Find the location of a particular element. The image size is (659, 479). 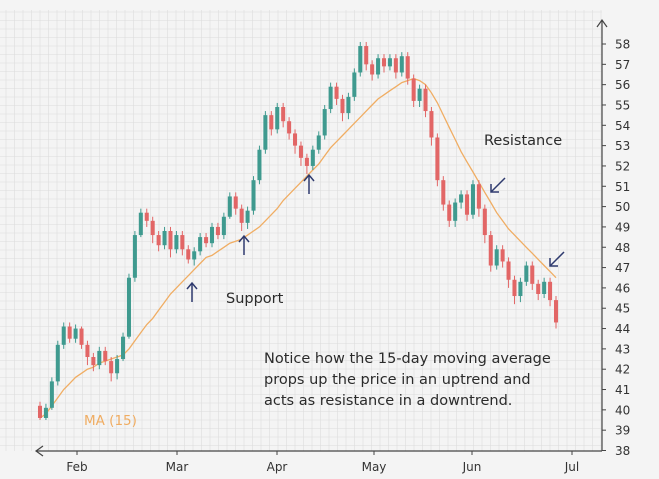

y-tick-label: 42 is located at coordinates (622, 370).